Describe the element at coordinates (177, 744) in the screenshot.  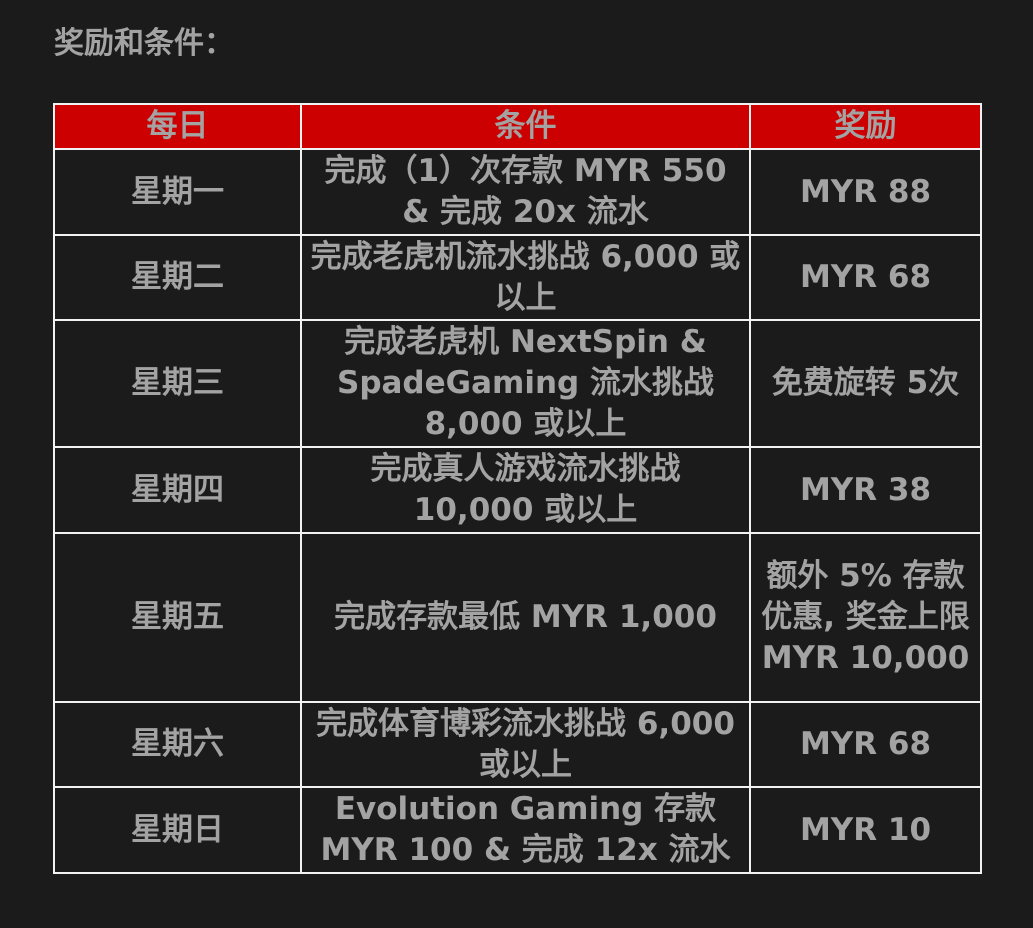
I see `day-cell: 星期六` at that location.